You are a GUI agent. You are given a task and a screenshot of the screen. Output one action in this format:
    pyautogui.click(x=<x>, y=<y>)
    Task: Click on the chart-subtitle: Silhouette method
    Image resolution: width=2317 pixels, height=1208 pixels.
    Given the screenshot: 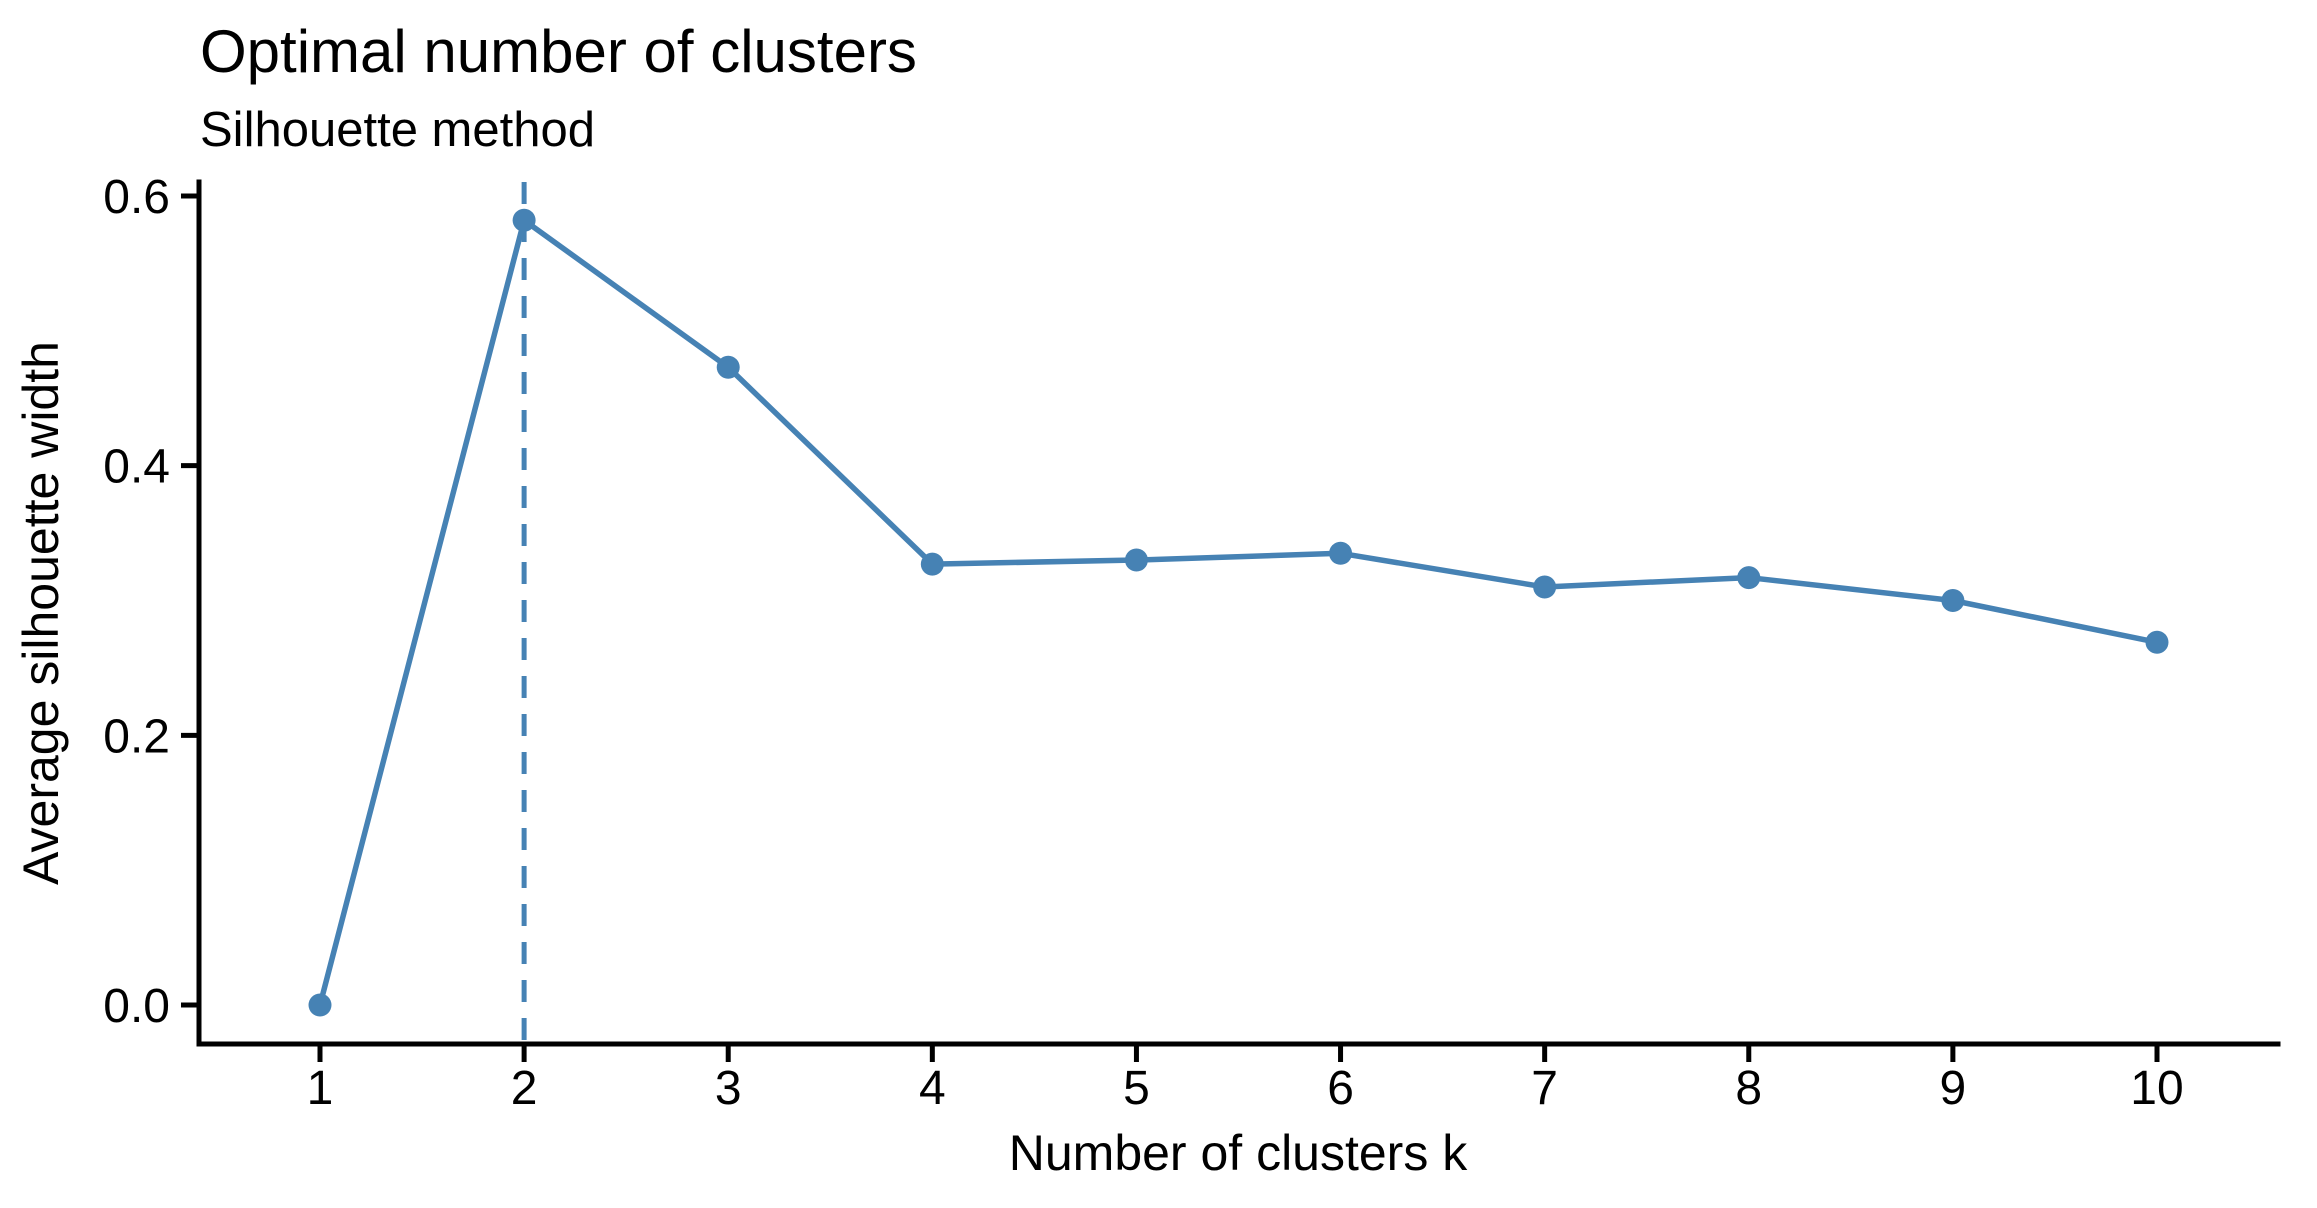 What is the action you would take?
    pyautogui.click(x=397, y=130)
    